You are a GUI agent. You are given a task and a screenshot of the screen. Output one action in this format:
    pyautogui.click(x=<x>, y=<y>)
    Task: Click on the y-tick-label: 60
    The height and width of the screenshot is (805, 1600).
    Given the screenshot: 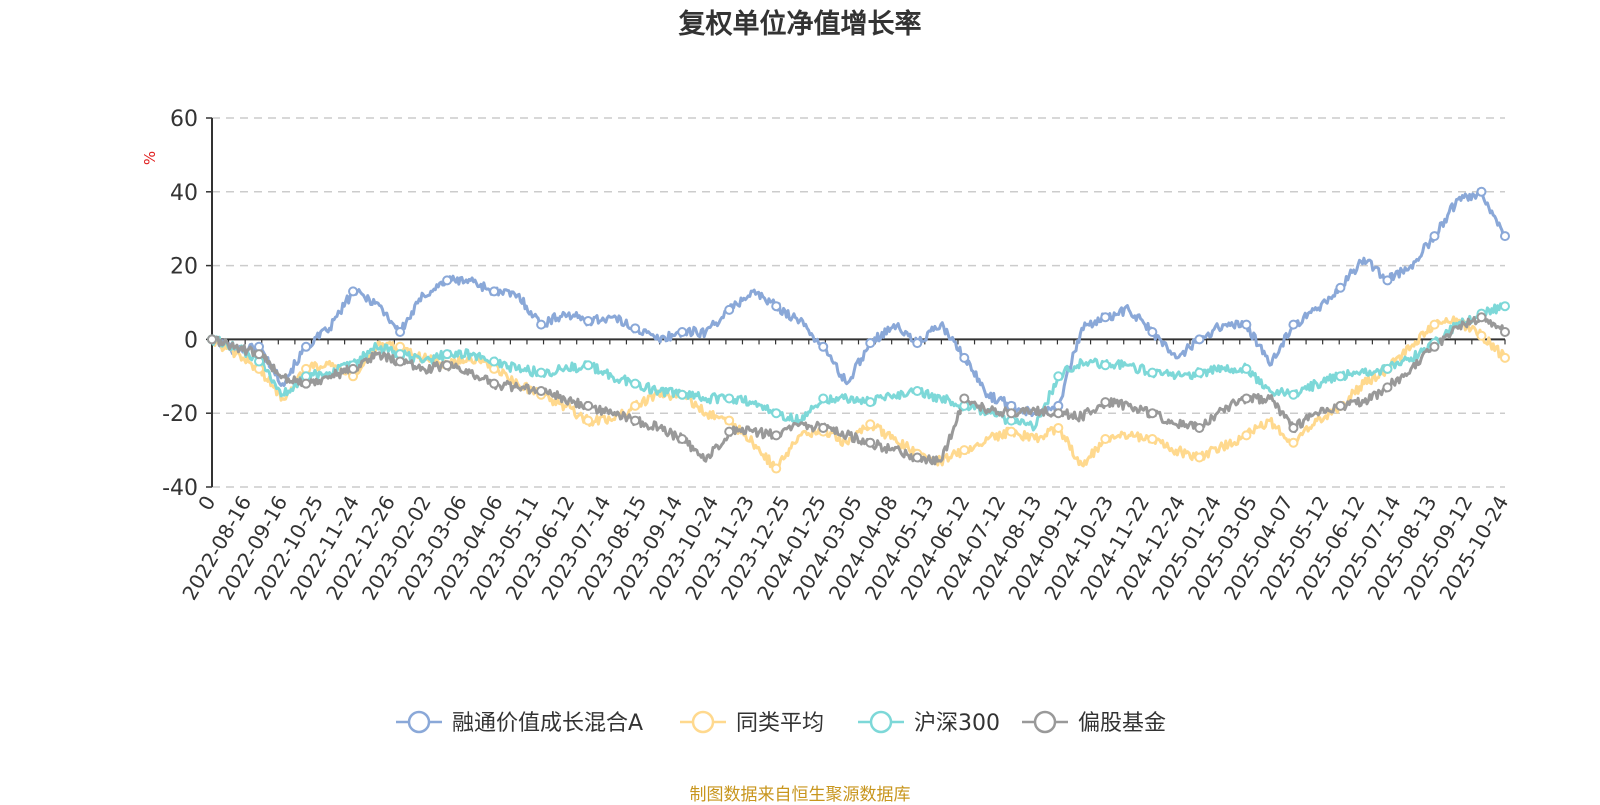 What is the action you would take?
    pyautogui.click(x=184, y=119)
    